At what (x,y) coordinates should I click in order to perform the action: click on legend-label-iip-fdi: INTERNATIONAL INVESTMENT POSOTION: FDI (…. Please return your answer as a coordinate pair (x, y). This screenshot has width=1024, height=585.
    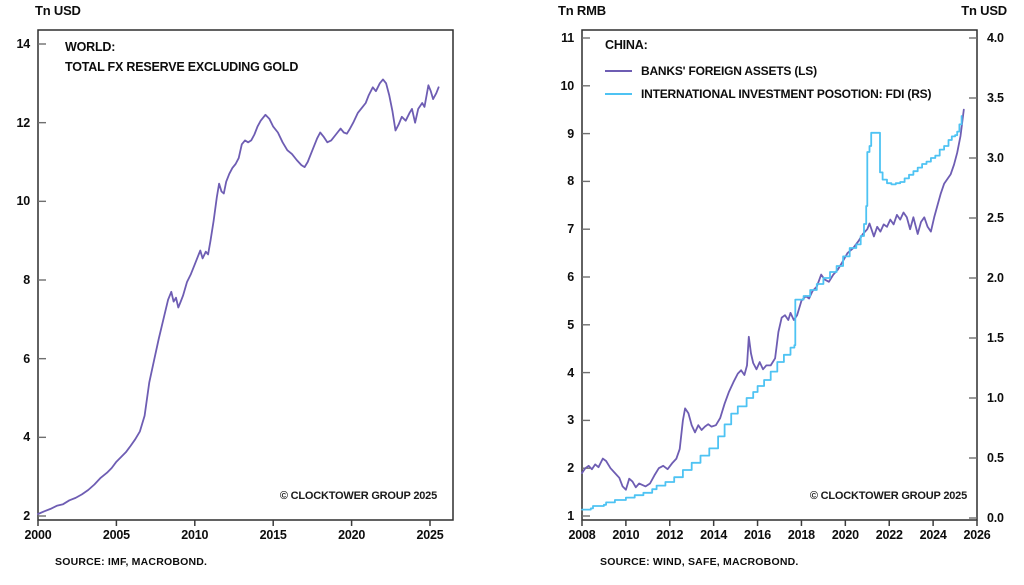
    Looking at the image, I should click on (786, 93).